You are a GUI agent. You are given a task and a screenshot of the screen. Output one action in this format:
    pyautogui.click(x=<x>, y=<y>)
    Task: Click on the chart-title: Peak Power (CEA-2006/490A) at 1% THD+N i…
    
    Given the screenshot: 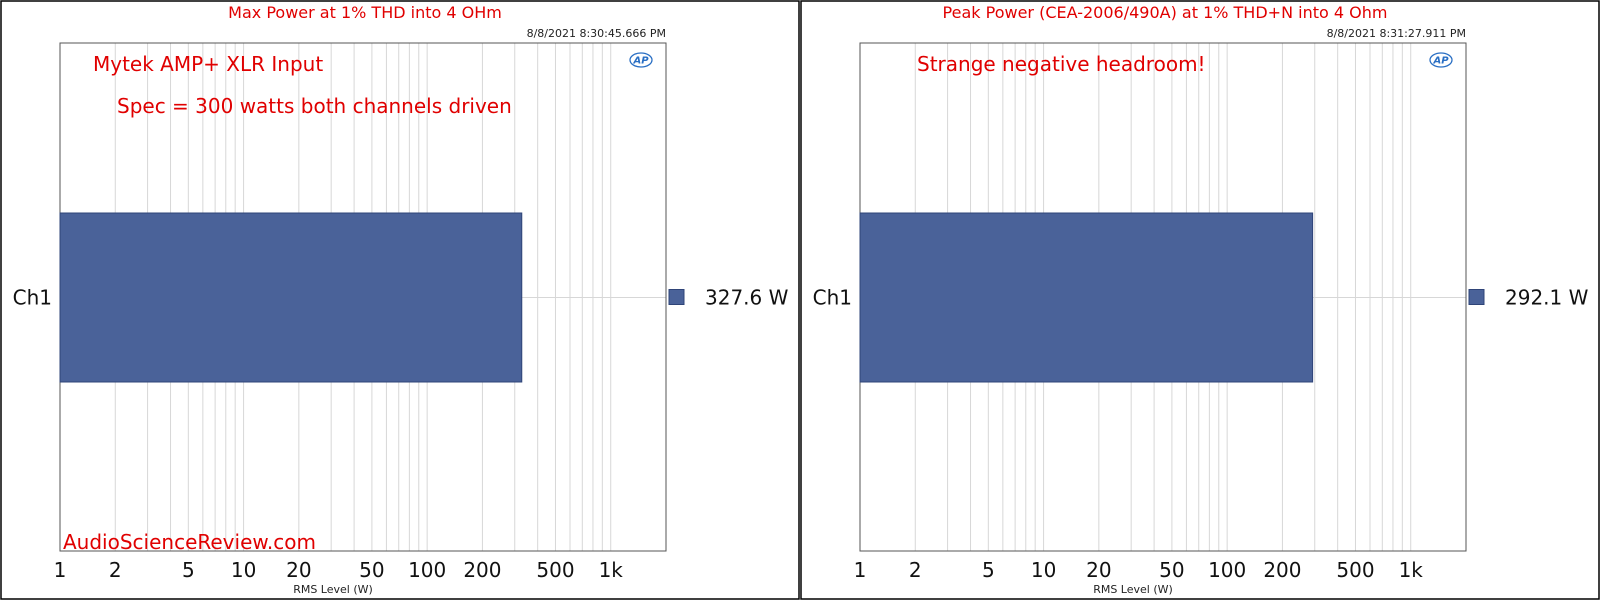 What is the action you would take?
    pyautogui.click(x=1165, y=12)
    